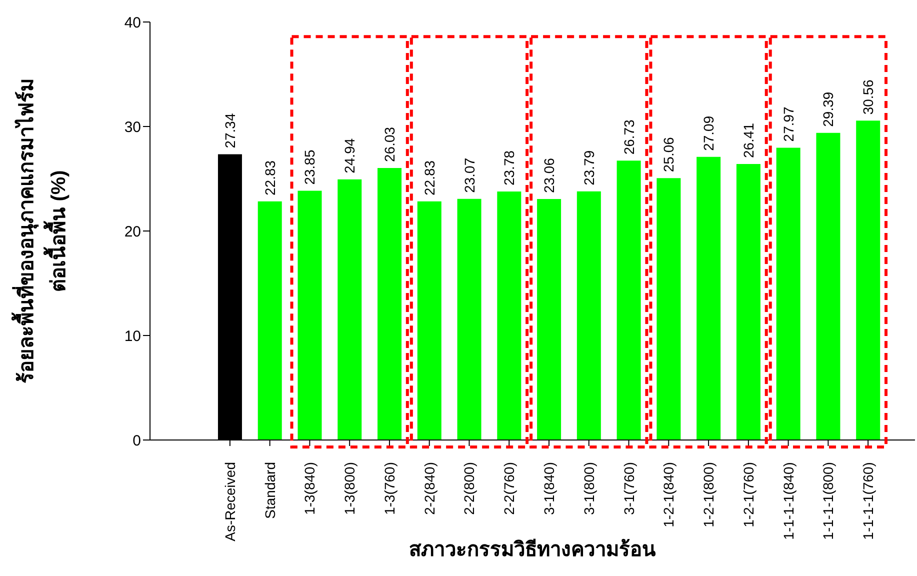 The width and height of the screenshot is (917, 576). Describe the element at coordinates (350, 488) in the screenshot. I see `x-tick-label: 1-3(800)` at that location.